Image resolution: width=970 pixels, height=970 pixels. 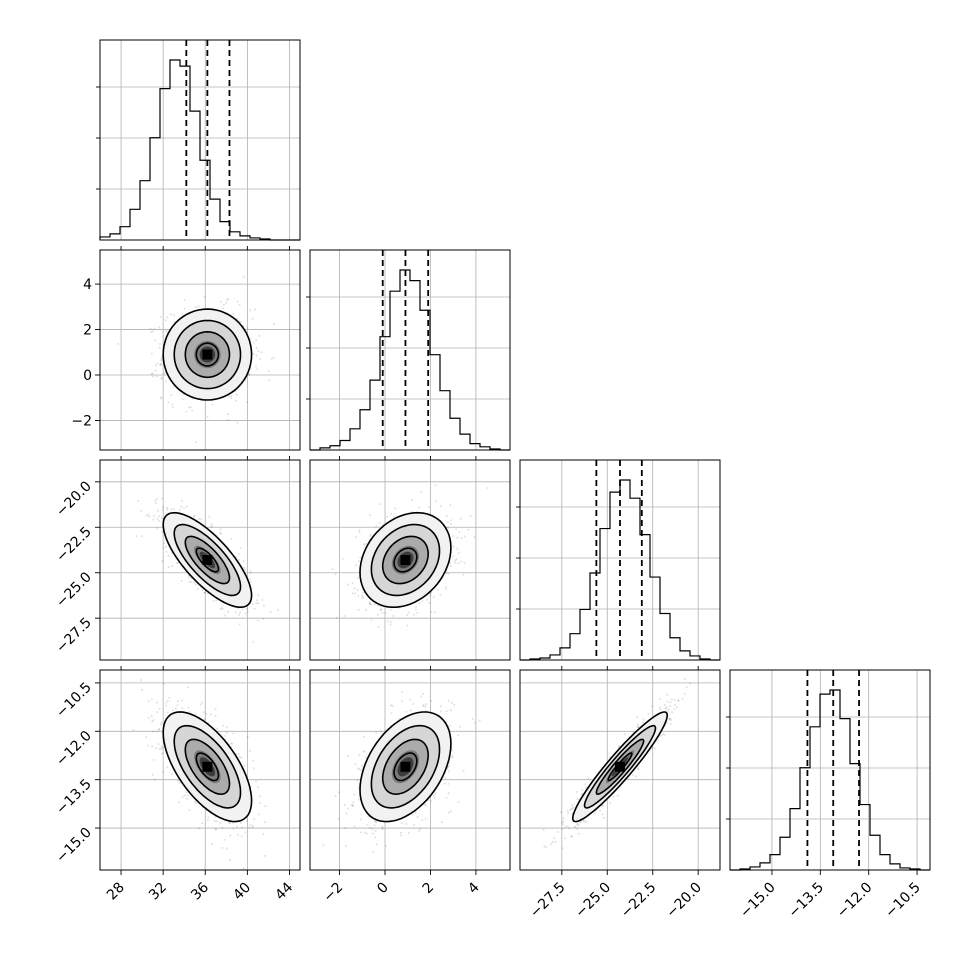 I want to click on y-tick-label-2-2: 0, so click(x=87, y=376).